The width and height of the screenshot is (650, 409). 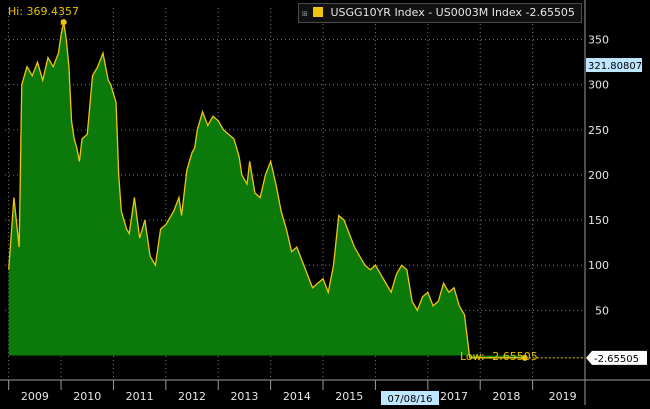 What do you see at coordinates (598, 220) in the screenshot?
I see `y-tick-label: 150` at bounding box center [598, 220].